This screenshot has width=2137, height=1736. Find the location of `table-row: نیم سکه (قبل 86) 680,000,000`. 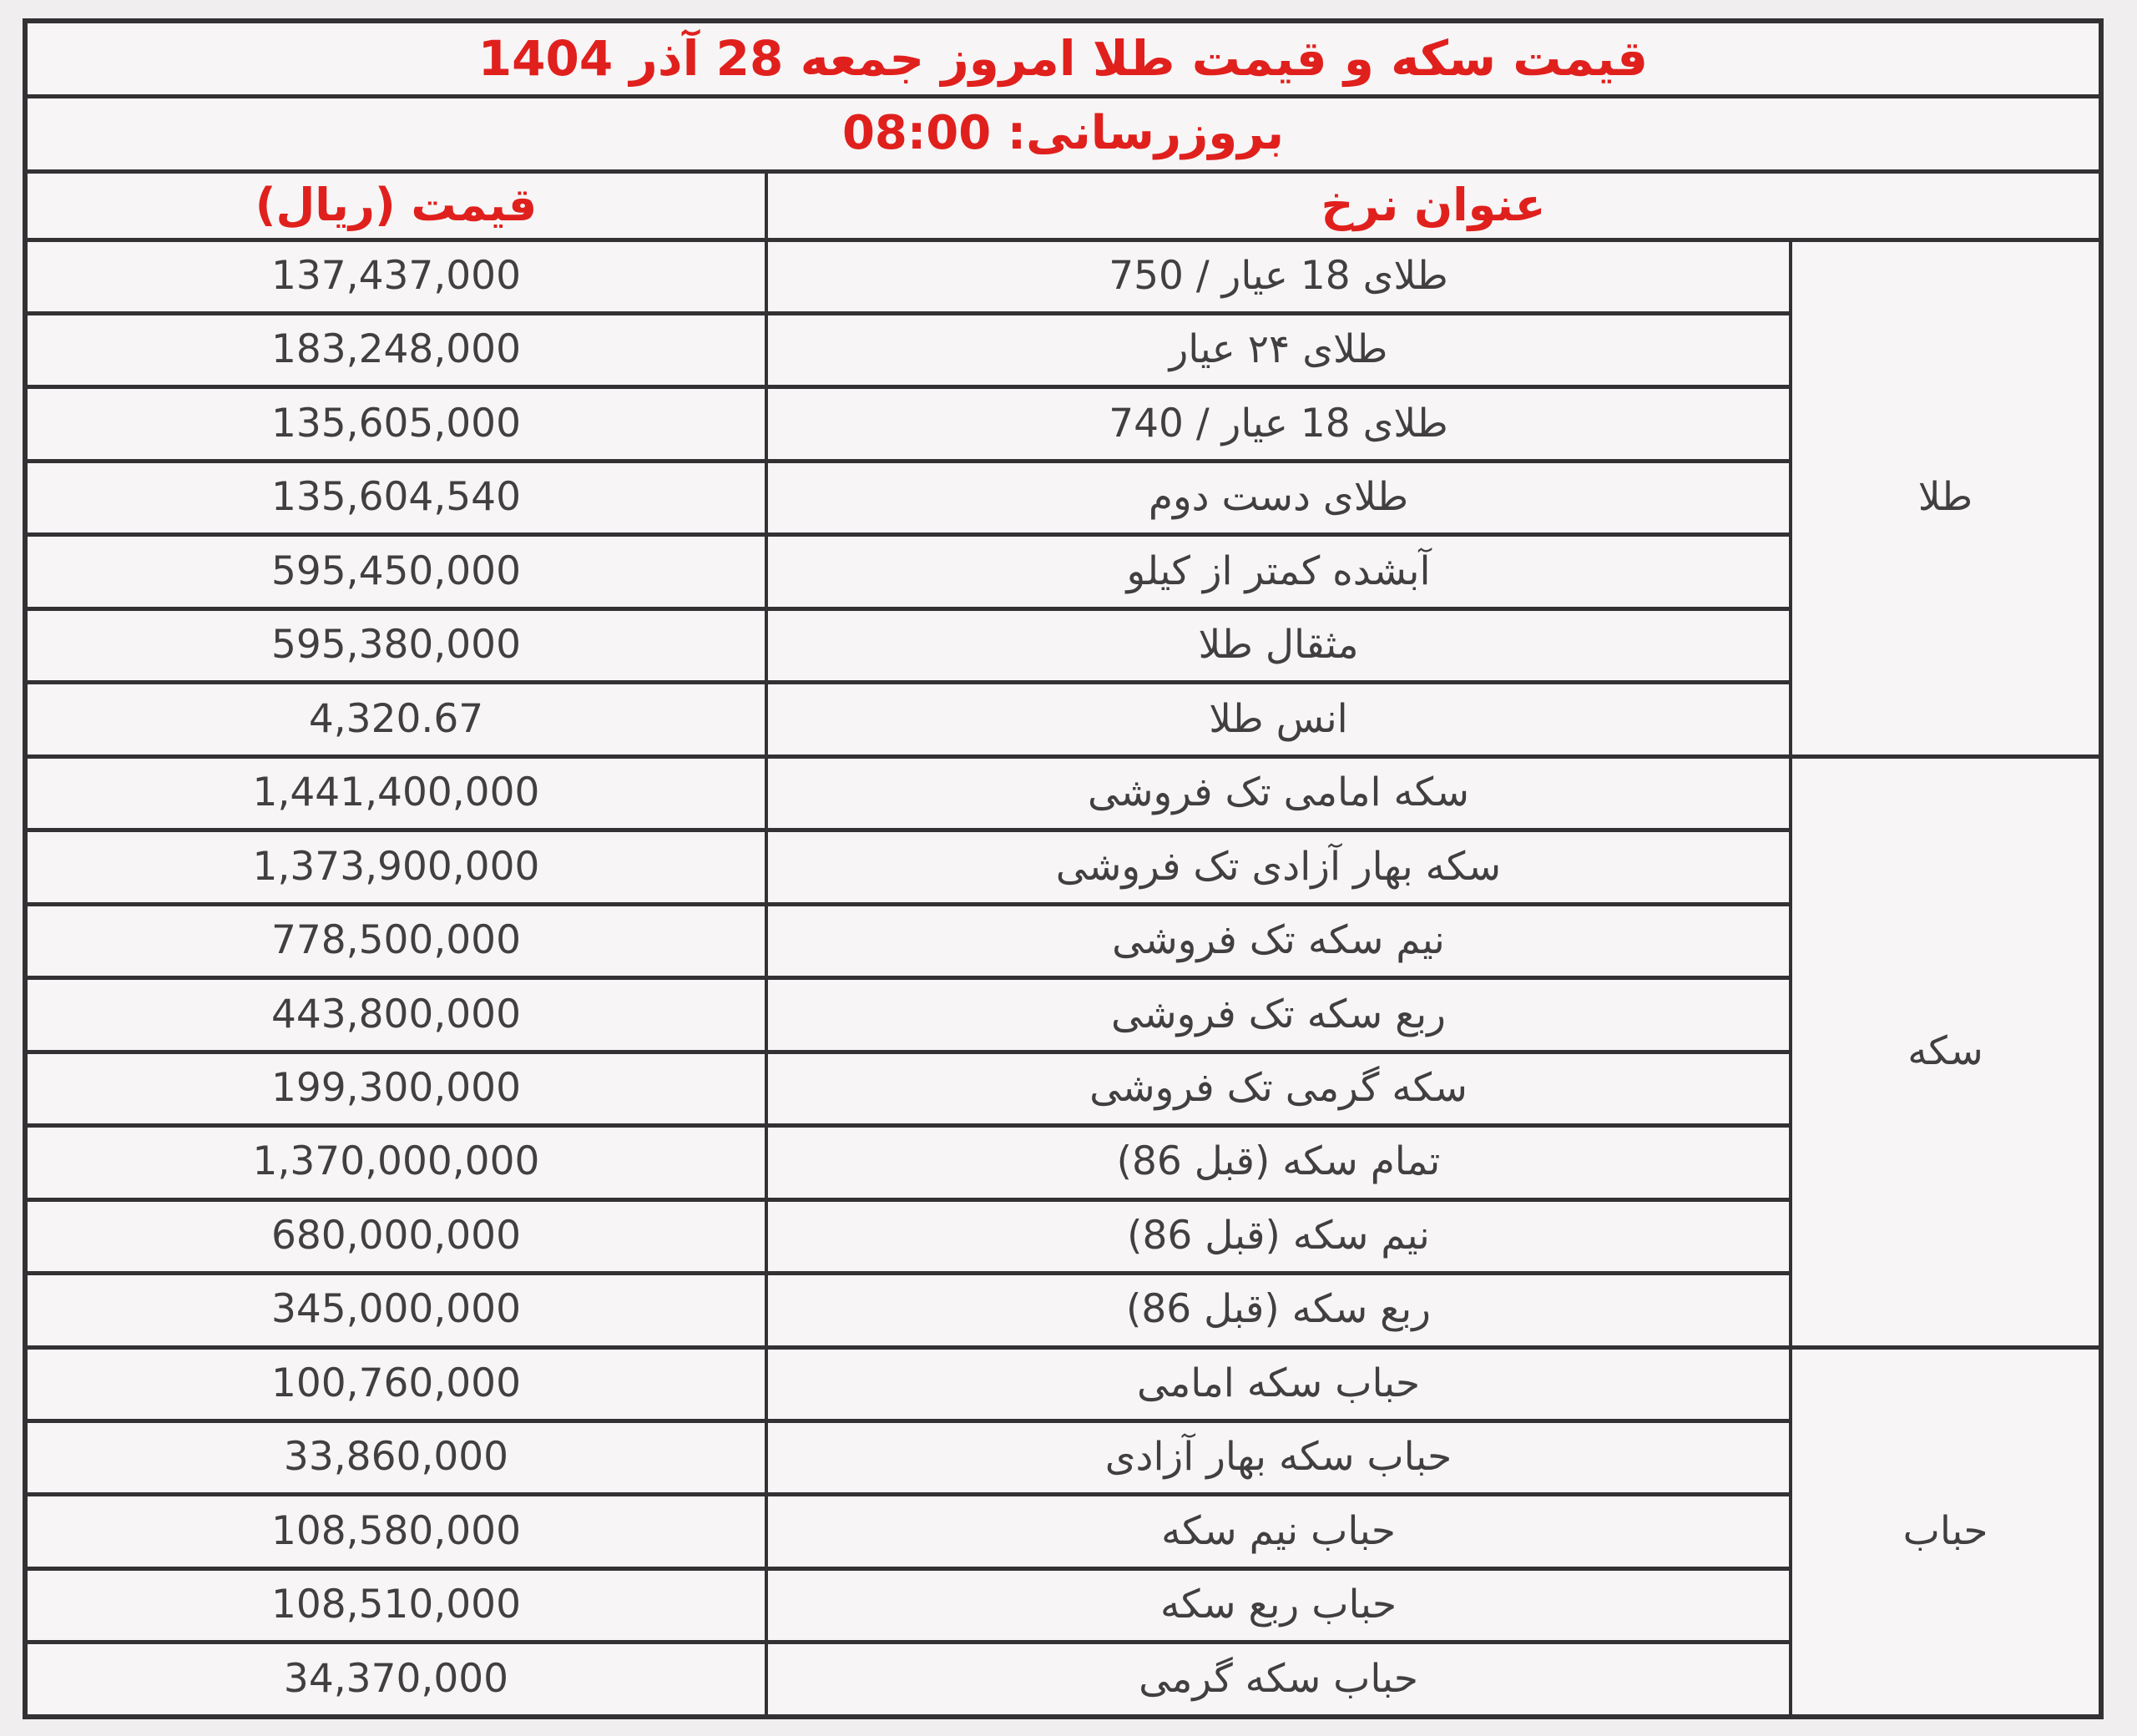

table-row: نیم سکه (قبل 86) 680,000,000 is located at coordinates (1062, 1236).